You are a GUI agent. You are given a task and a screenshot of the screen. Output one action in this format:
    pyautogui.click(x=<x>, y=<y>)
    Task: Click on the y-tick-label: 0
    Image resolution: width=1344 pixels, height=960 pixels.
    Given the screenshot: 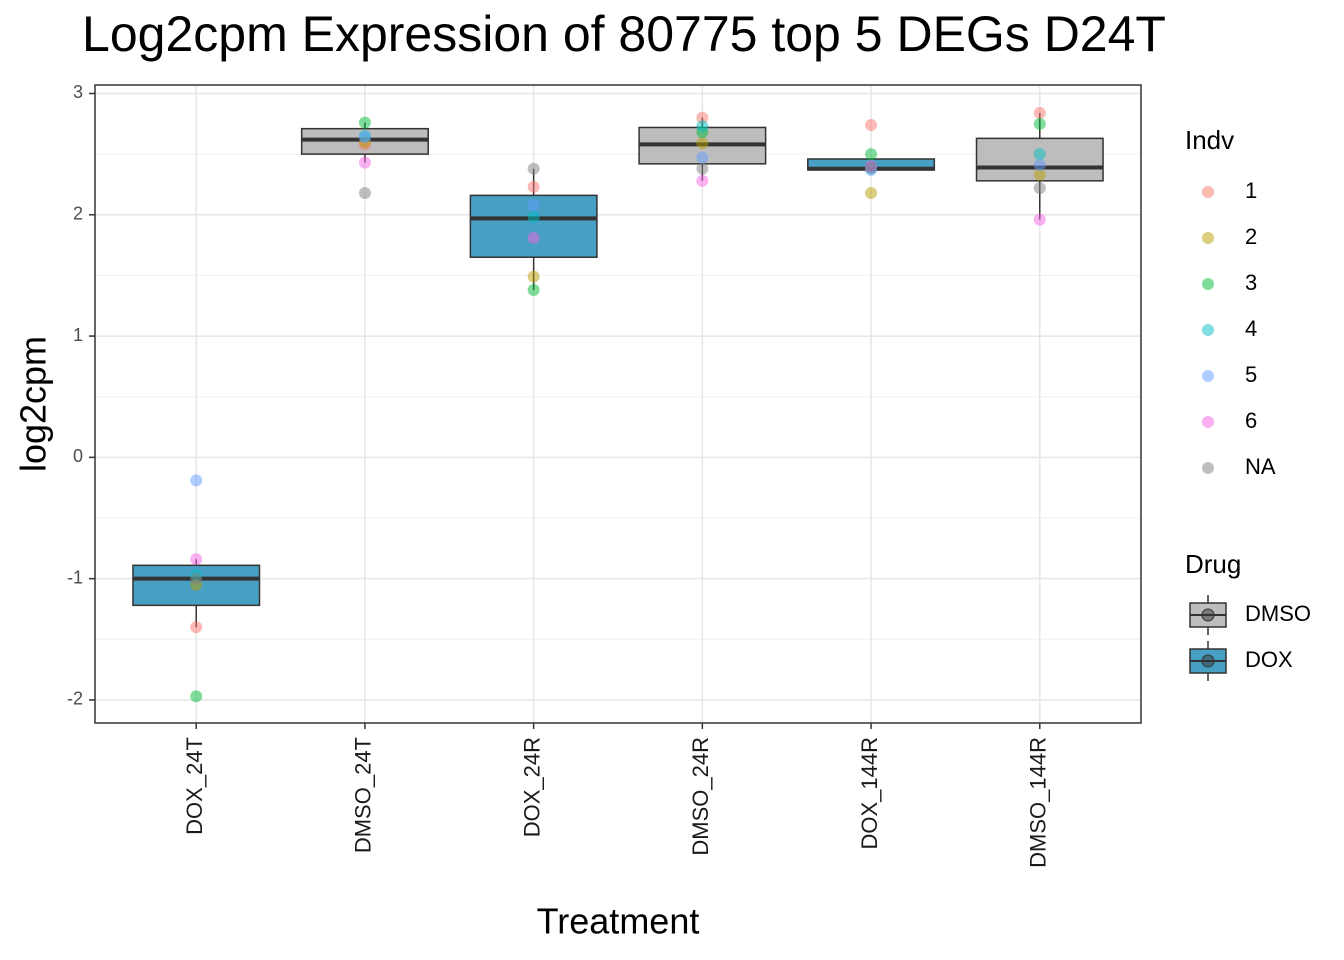 What is the action you would take?
    pyautogui.click(x=78, y=456)
    